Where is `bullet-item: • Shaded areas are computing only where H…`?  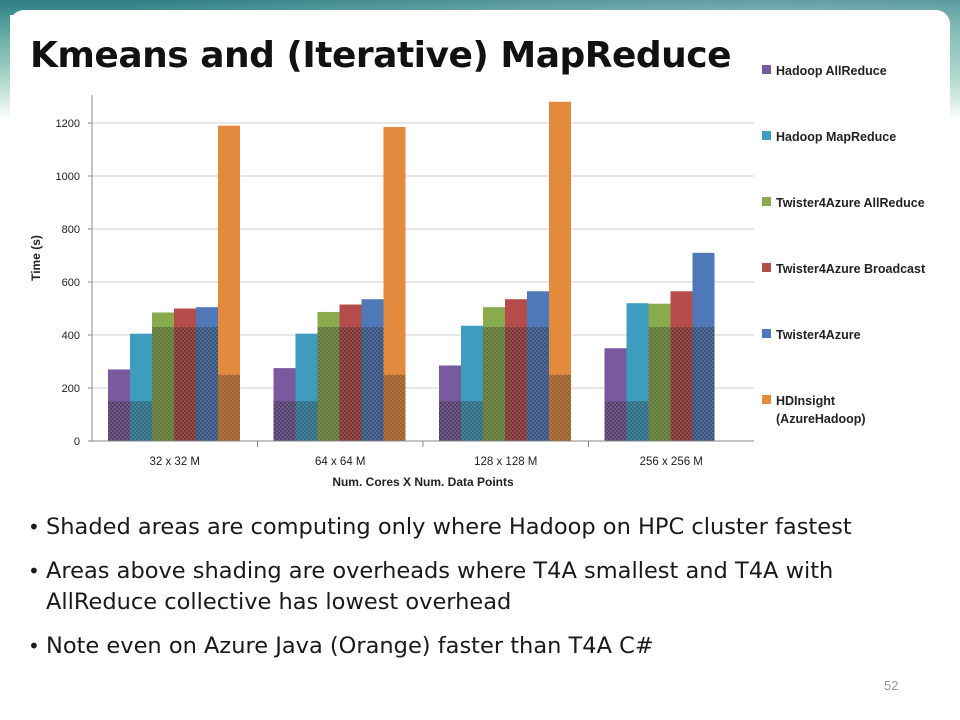 bullet-item: • Shaded areas are computing only where H… is located at coordinates (488, 527).